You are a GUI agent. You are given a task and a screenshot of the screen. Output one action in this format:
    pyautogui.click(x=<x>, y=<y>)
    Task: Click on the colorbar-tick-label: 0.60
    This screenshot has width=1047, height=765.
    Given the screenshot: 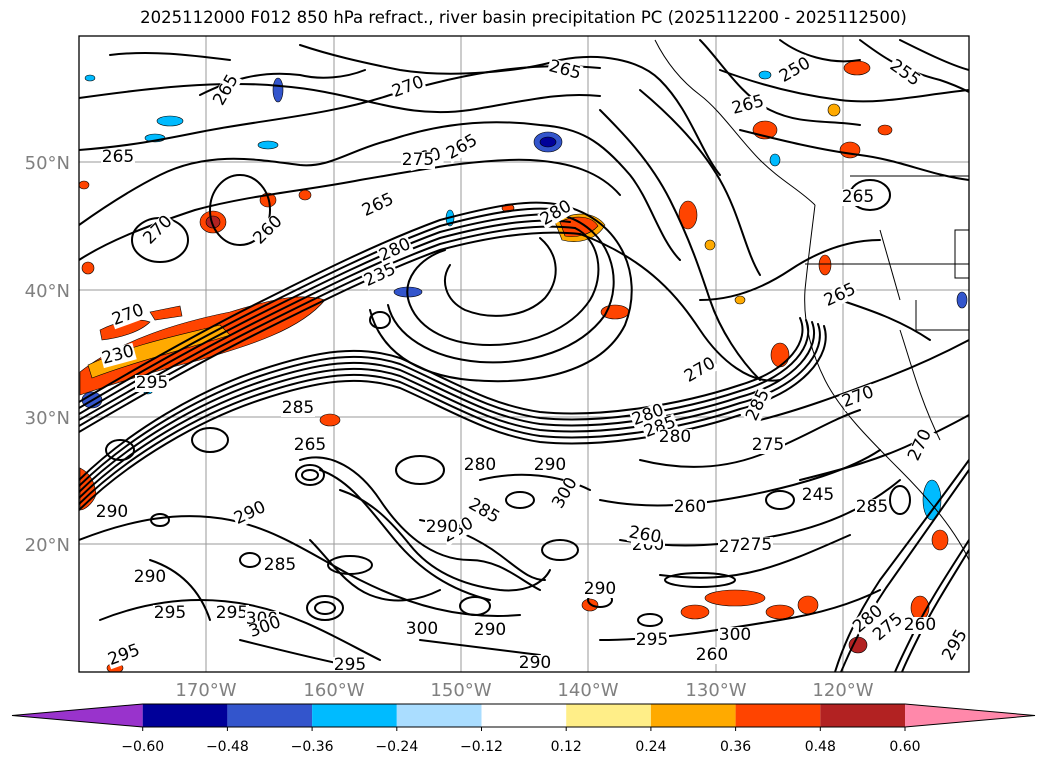 What is the action you would take?
    pyautogui.click(x=904, y=747)
    